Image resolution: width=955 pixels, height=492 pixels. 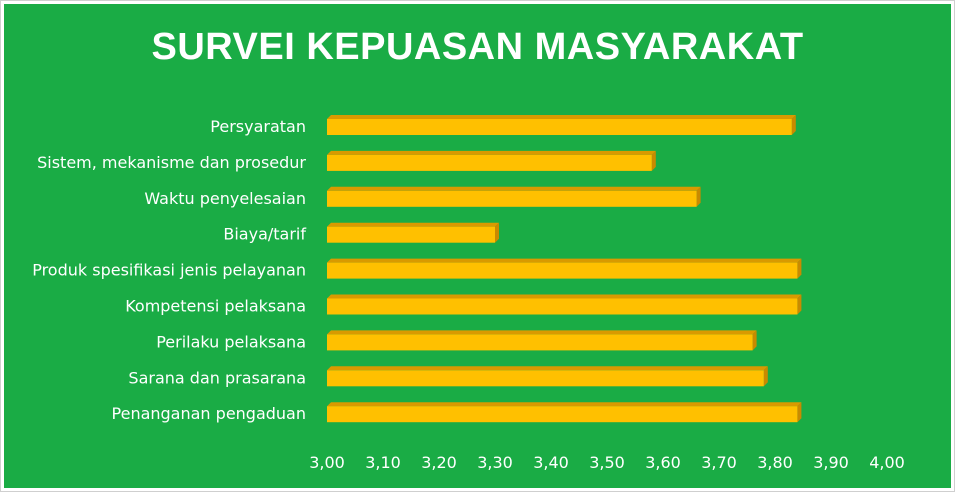 I want to click on category-label: Sistem, mekanisme dan prosedur, so click(x=171, y=162).